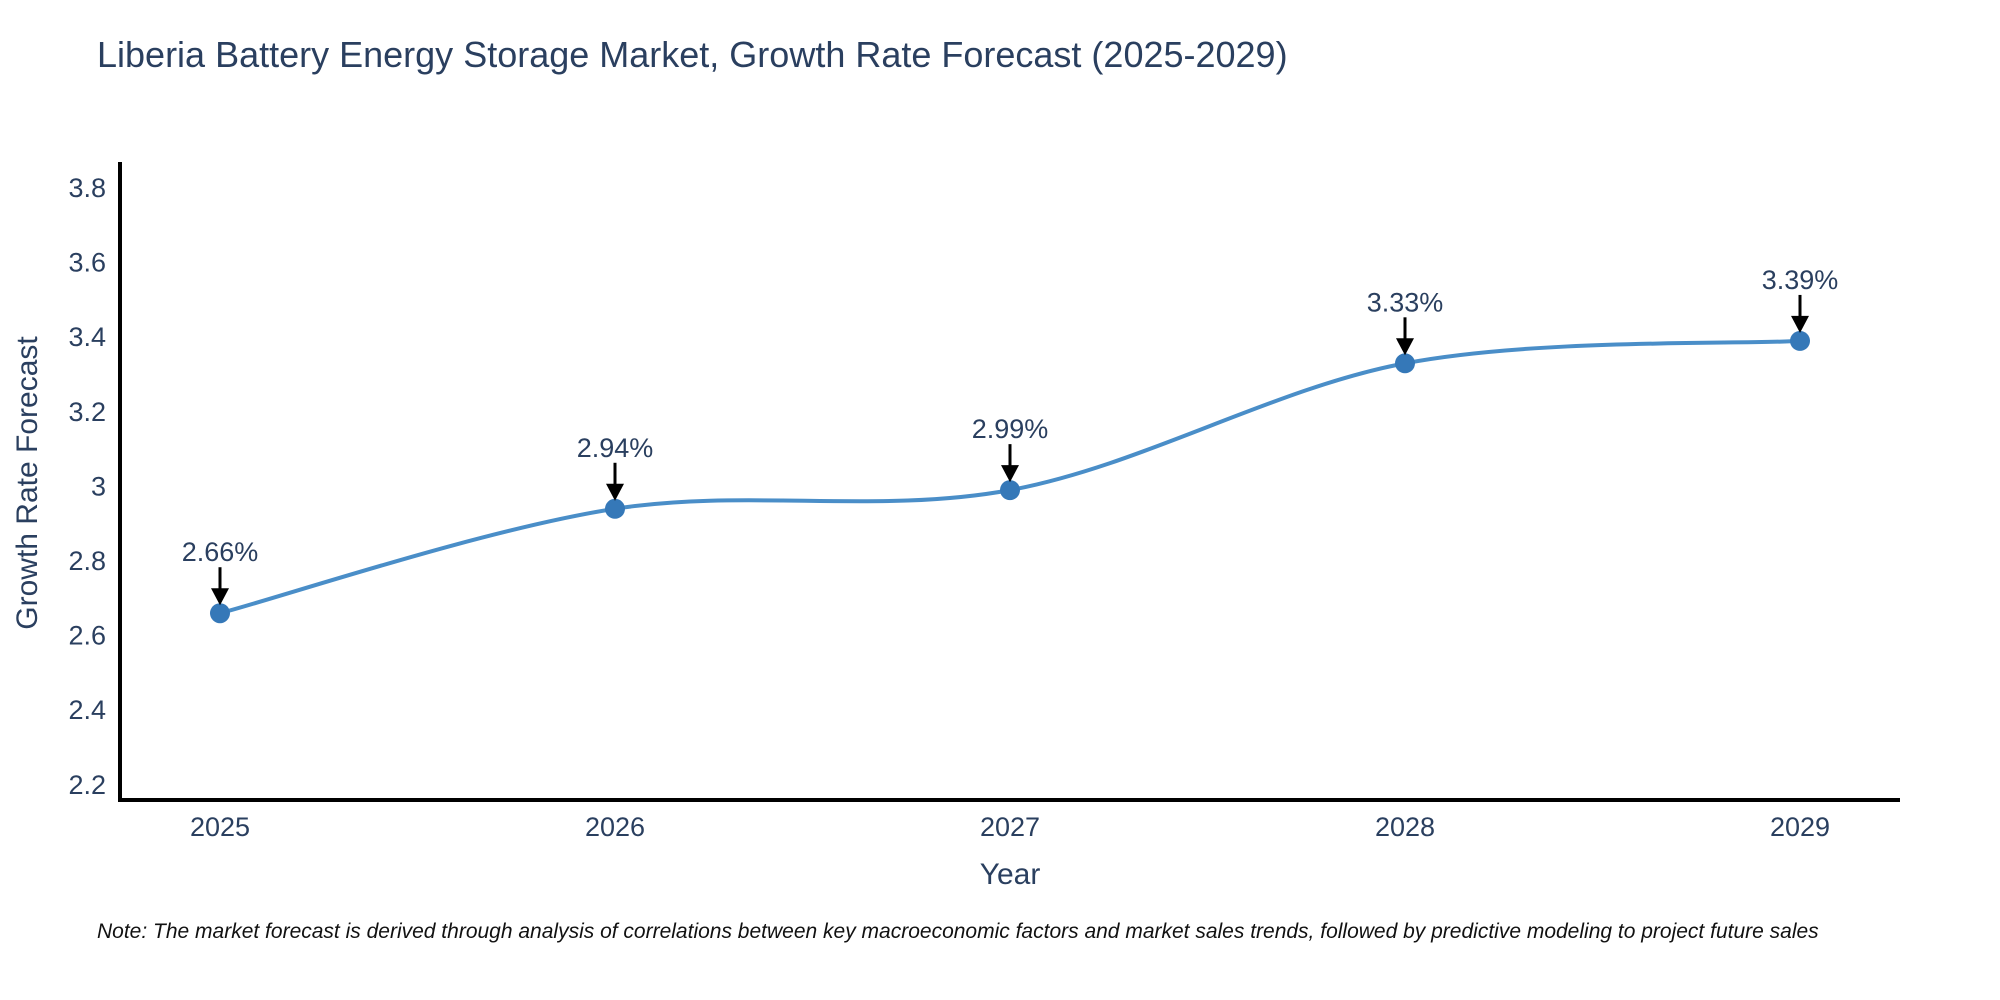 Image resolution: width=2000 pixels, height=1000 pixels. Describe the element at coordinates (87, 561) in the screenshot. I see `y-tick-label: 2.8` at that location.